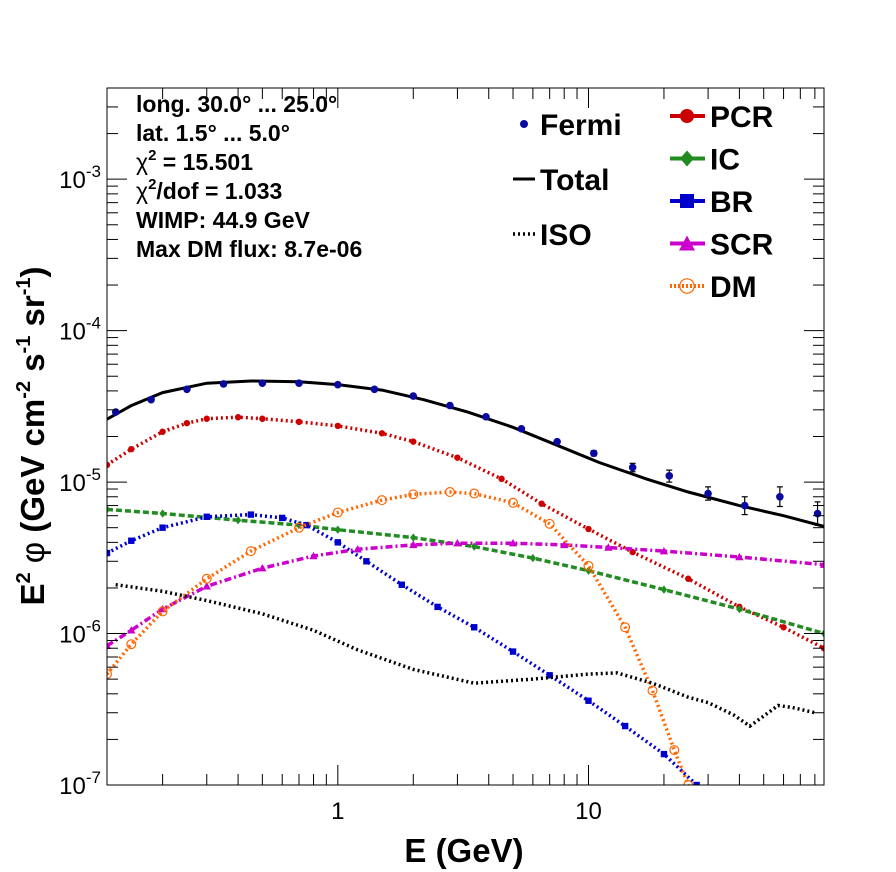  What do you see at coordinates (465, 655) in the screenshot?
I see `series-iso` at bounding box center [465, 655].